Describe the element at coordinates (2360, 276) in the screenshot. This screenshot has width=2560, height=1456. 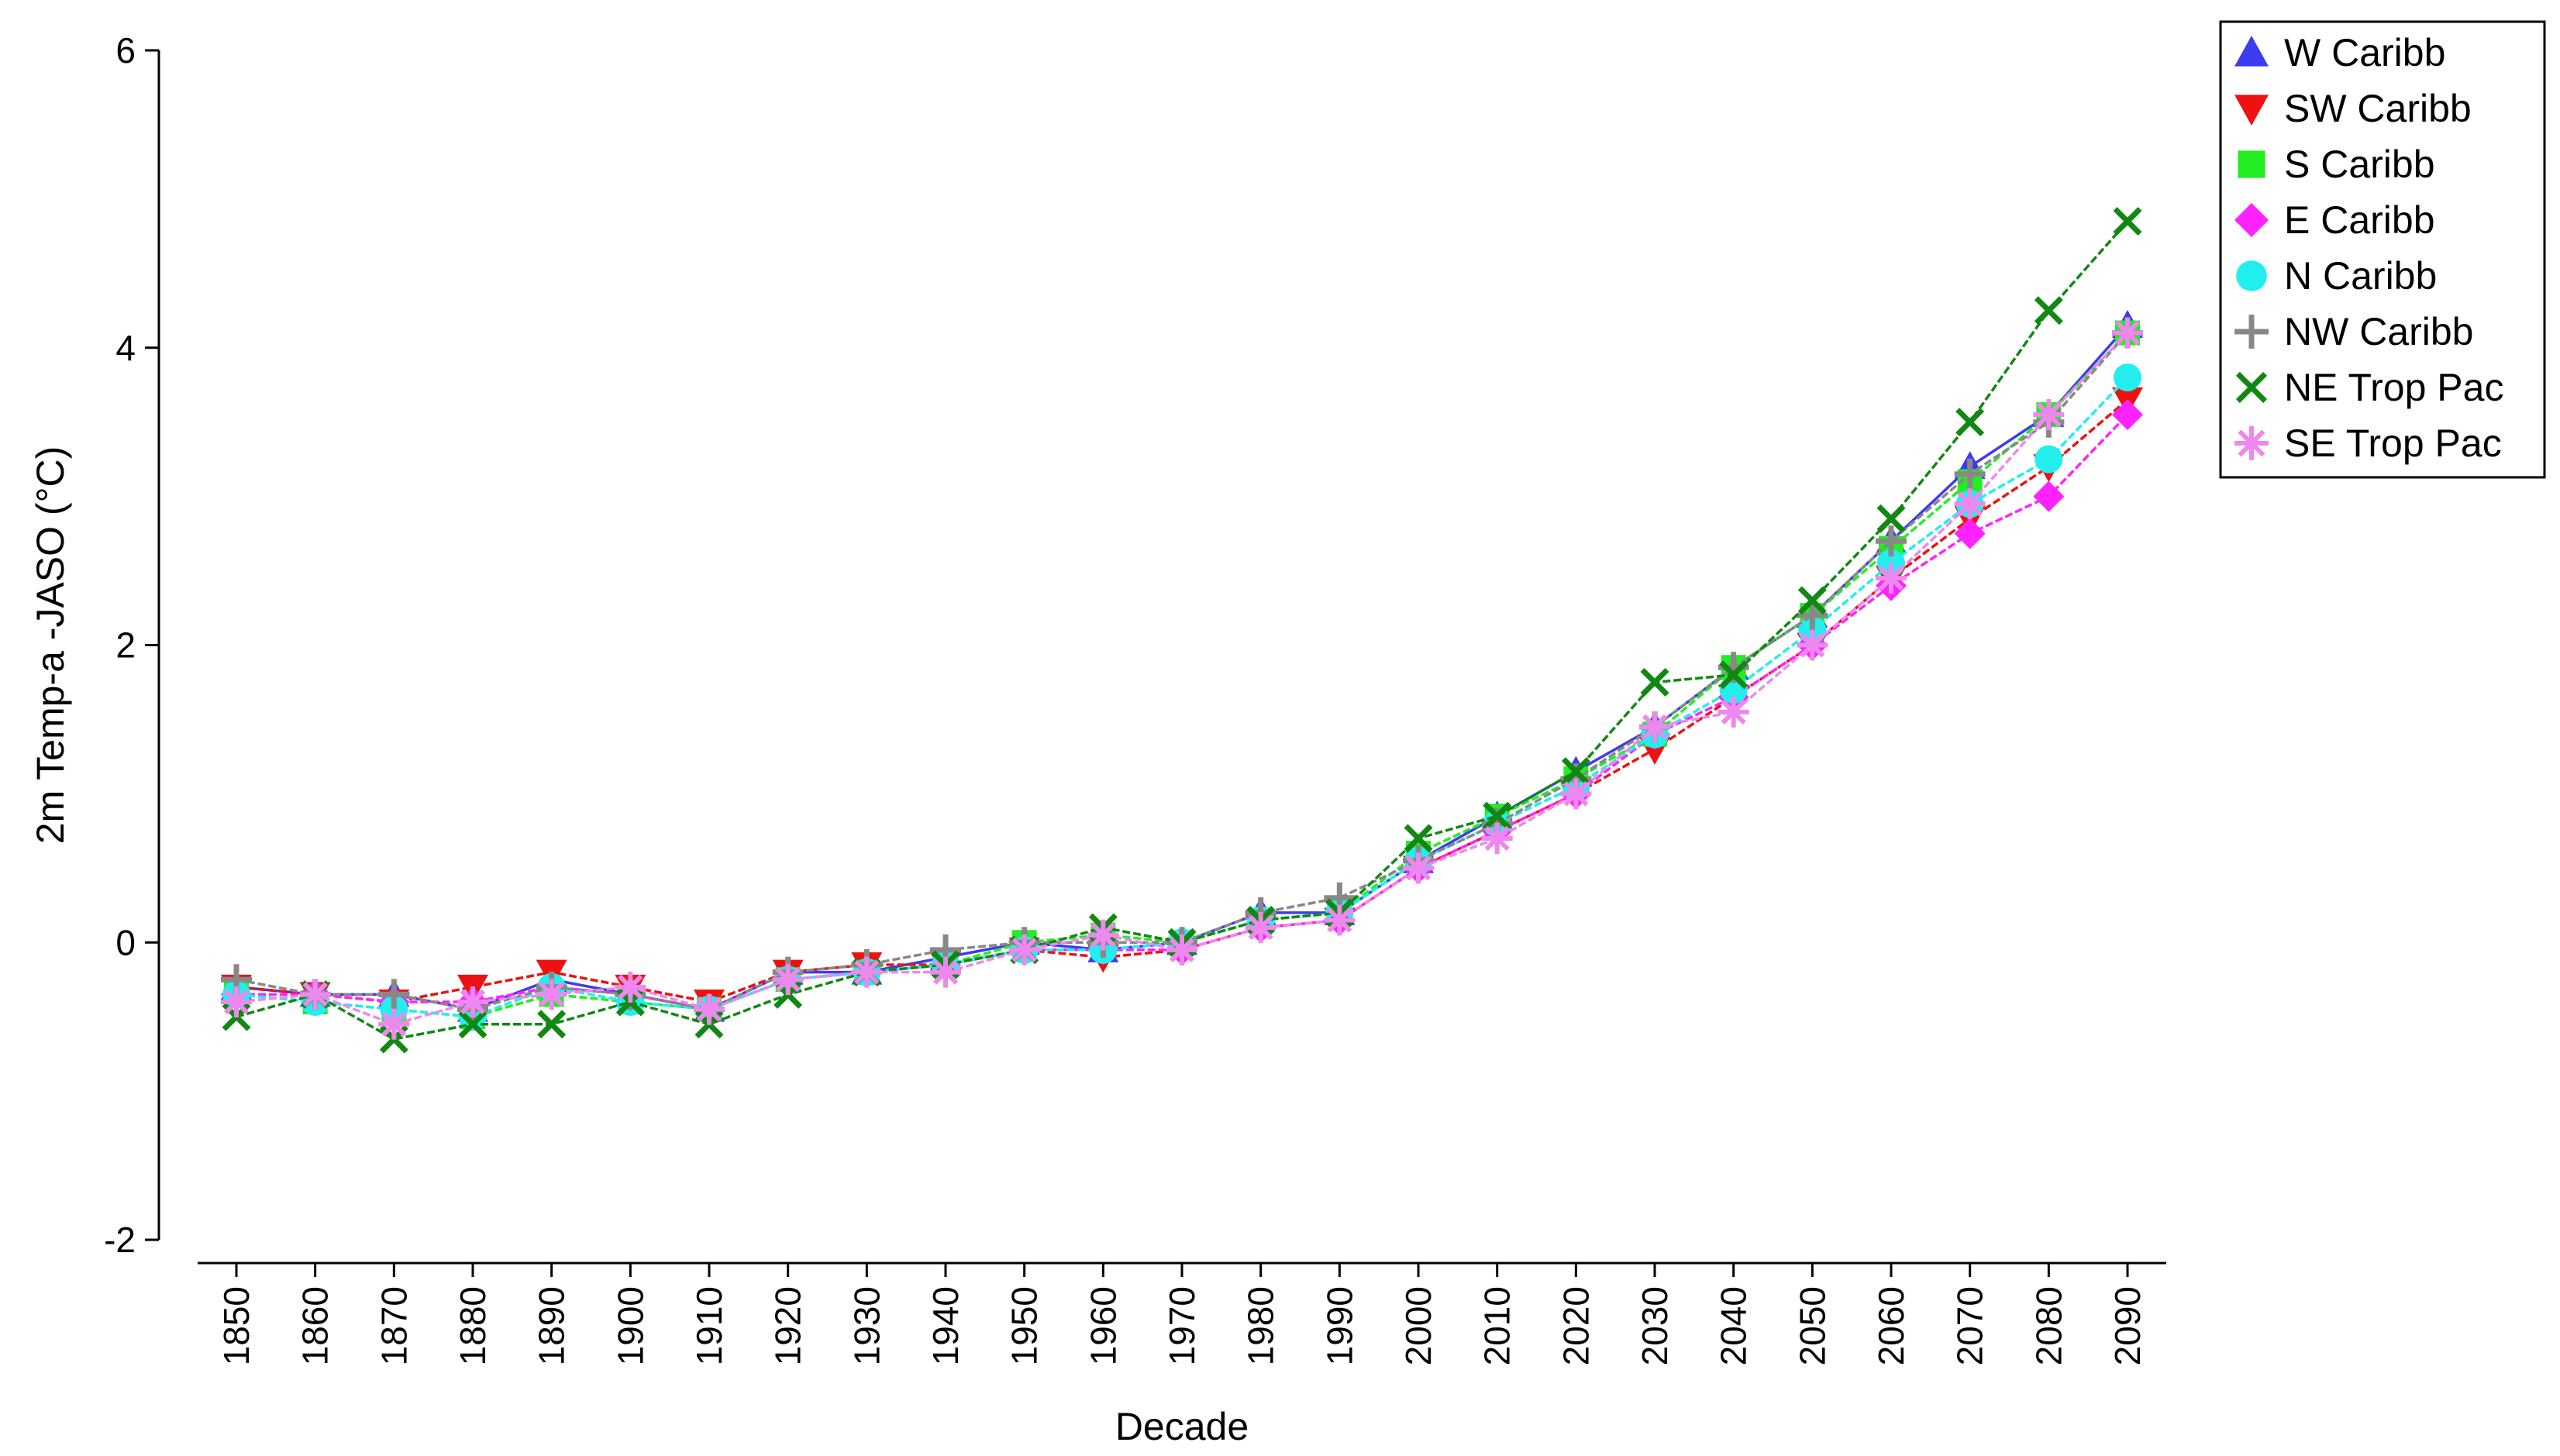
I see `legend-label: N Caribb` at that location.